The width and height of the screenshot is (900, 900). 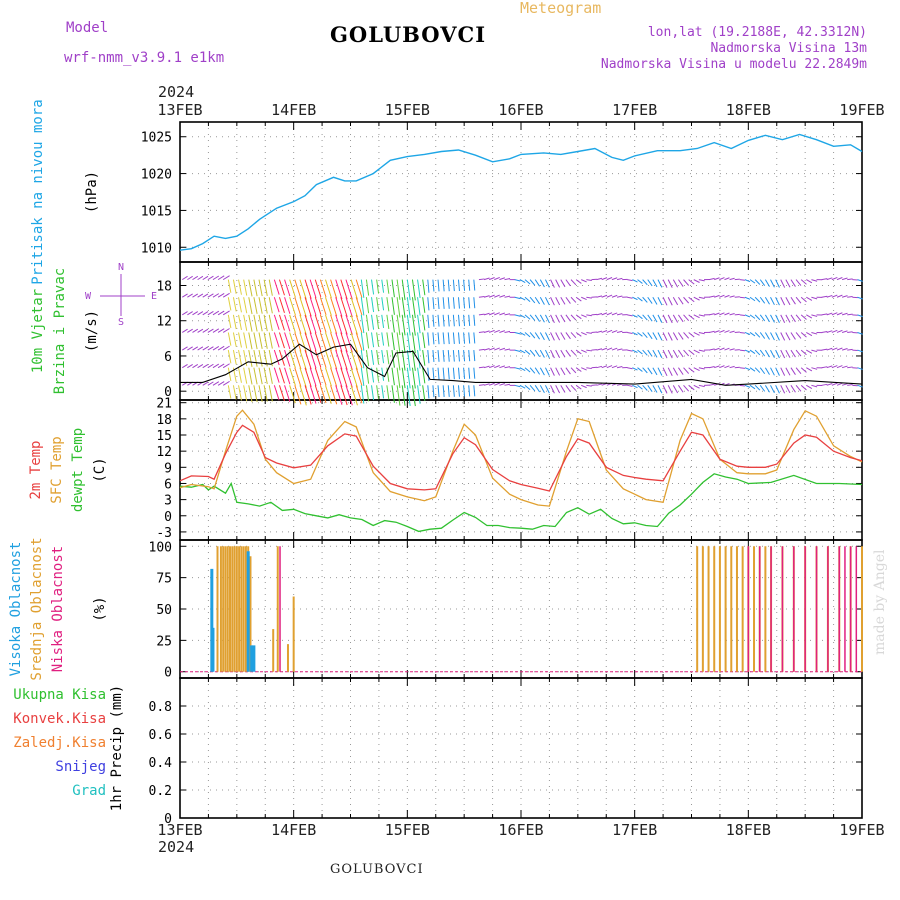 What do you see at coordinates (408, 34) in the screenshot?
I see `station-title: GOLUBOVCI` at bounding box center [408, 34].